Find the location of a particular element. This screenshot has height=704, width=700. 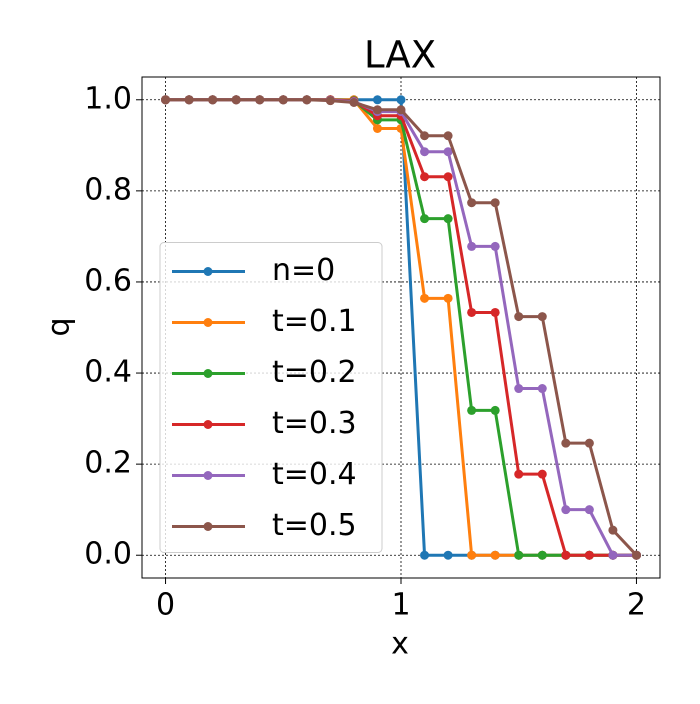

legend-label: t=0.5 is located at coordinates (314, 525).